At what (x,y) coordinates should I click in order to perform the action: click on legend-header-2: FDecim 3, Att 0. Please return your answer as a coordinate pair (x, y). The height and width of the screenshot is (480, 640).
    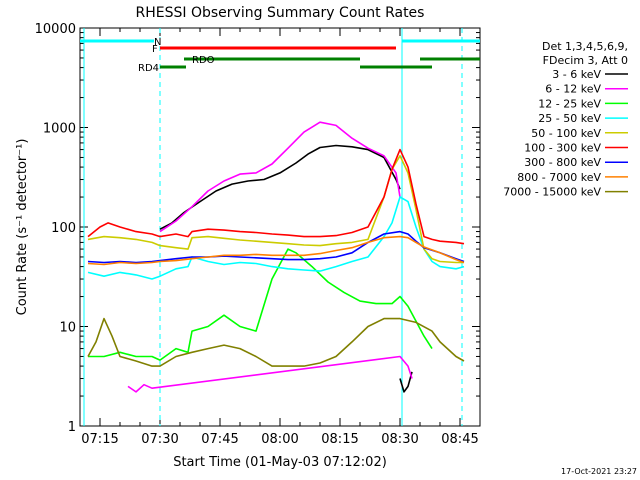
    Looking at the image, I should click on (585, 60).